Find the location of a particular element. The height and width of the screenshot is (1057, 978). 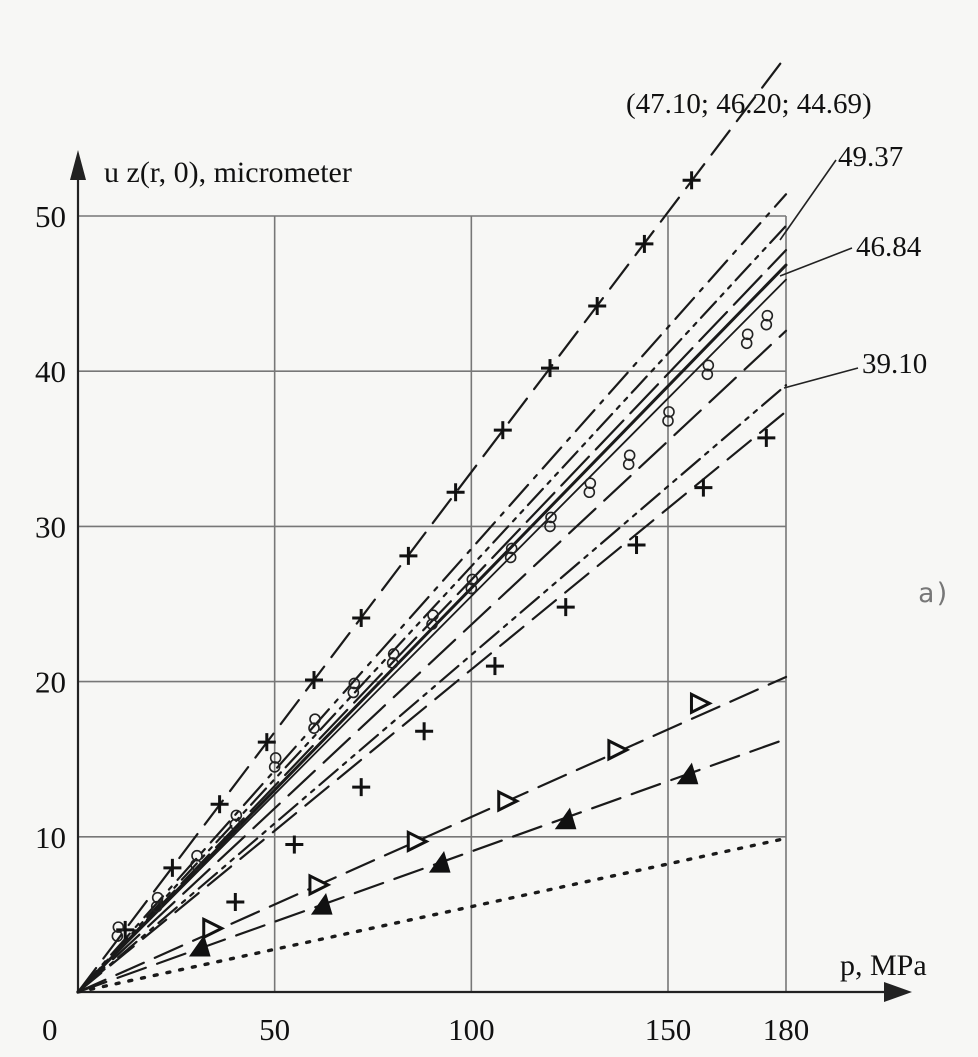

y-tick-label: 50 is located at coordinates (50, 216).